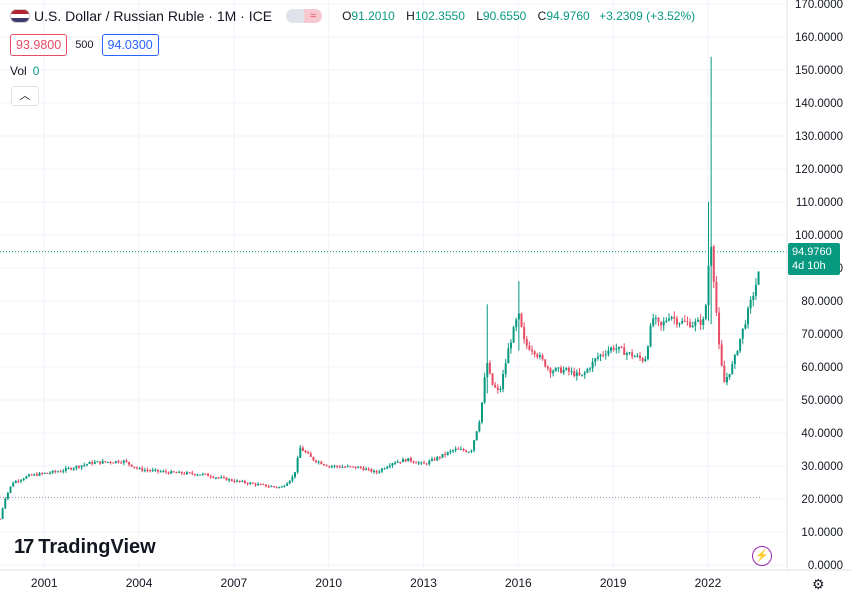 The image size is (852, 598). Describe the element at coordinates (295, 16) in the screenshot. I see `toggle-left` at that location.